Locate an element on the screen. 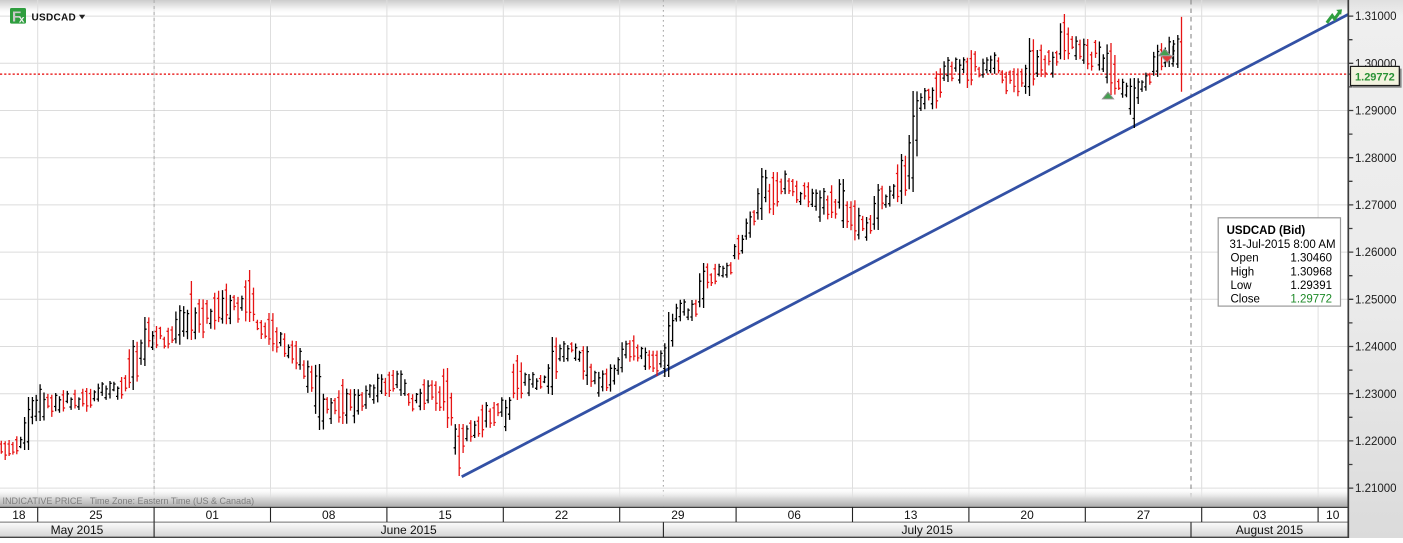 The width and height of the screenshot is (1403, 543). svg-text: High is located at coordinates (1243, 272).